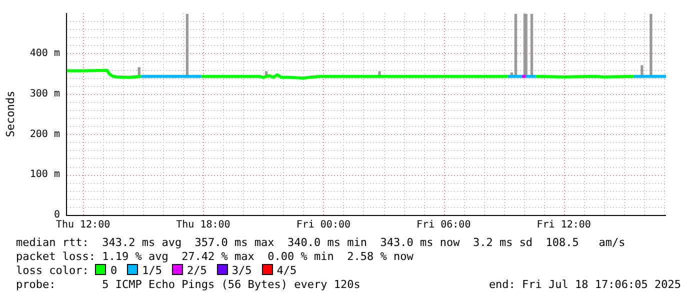  Describe the element at coordinates (188, 284) in the screenshot. I see `text: probe: 5 ICMP Echo Pings (56 Bytes) every 120s` at that location.